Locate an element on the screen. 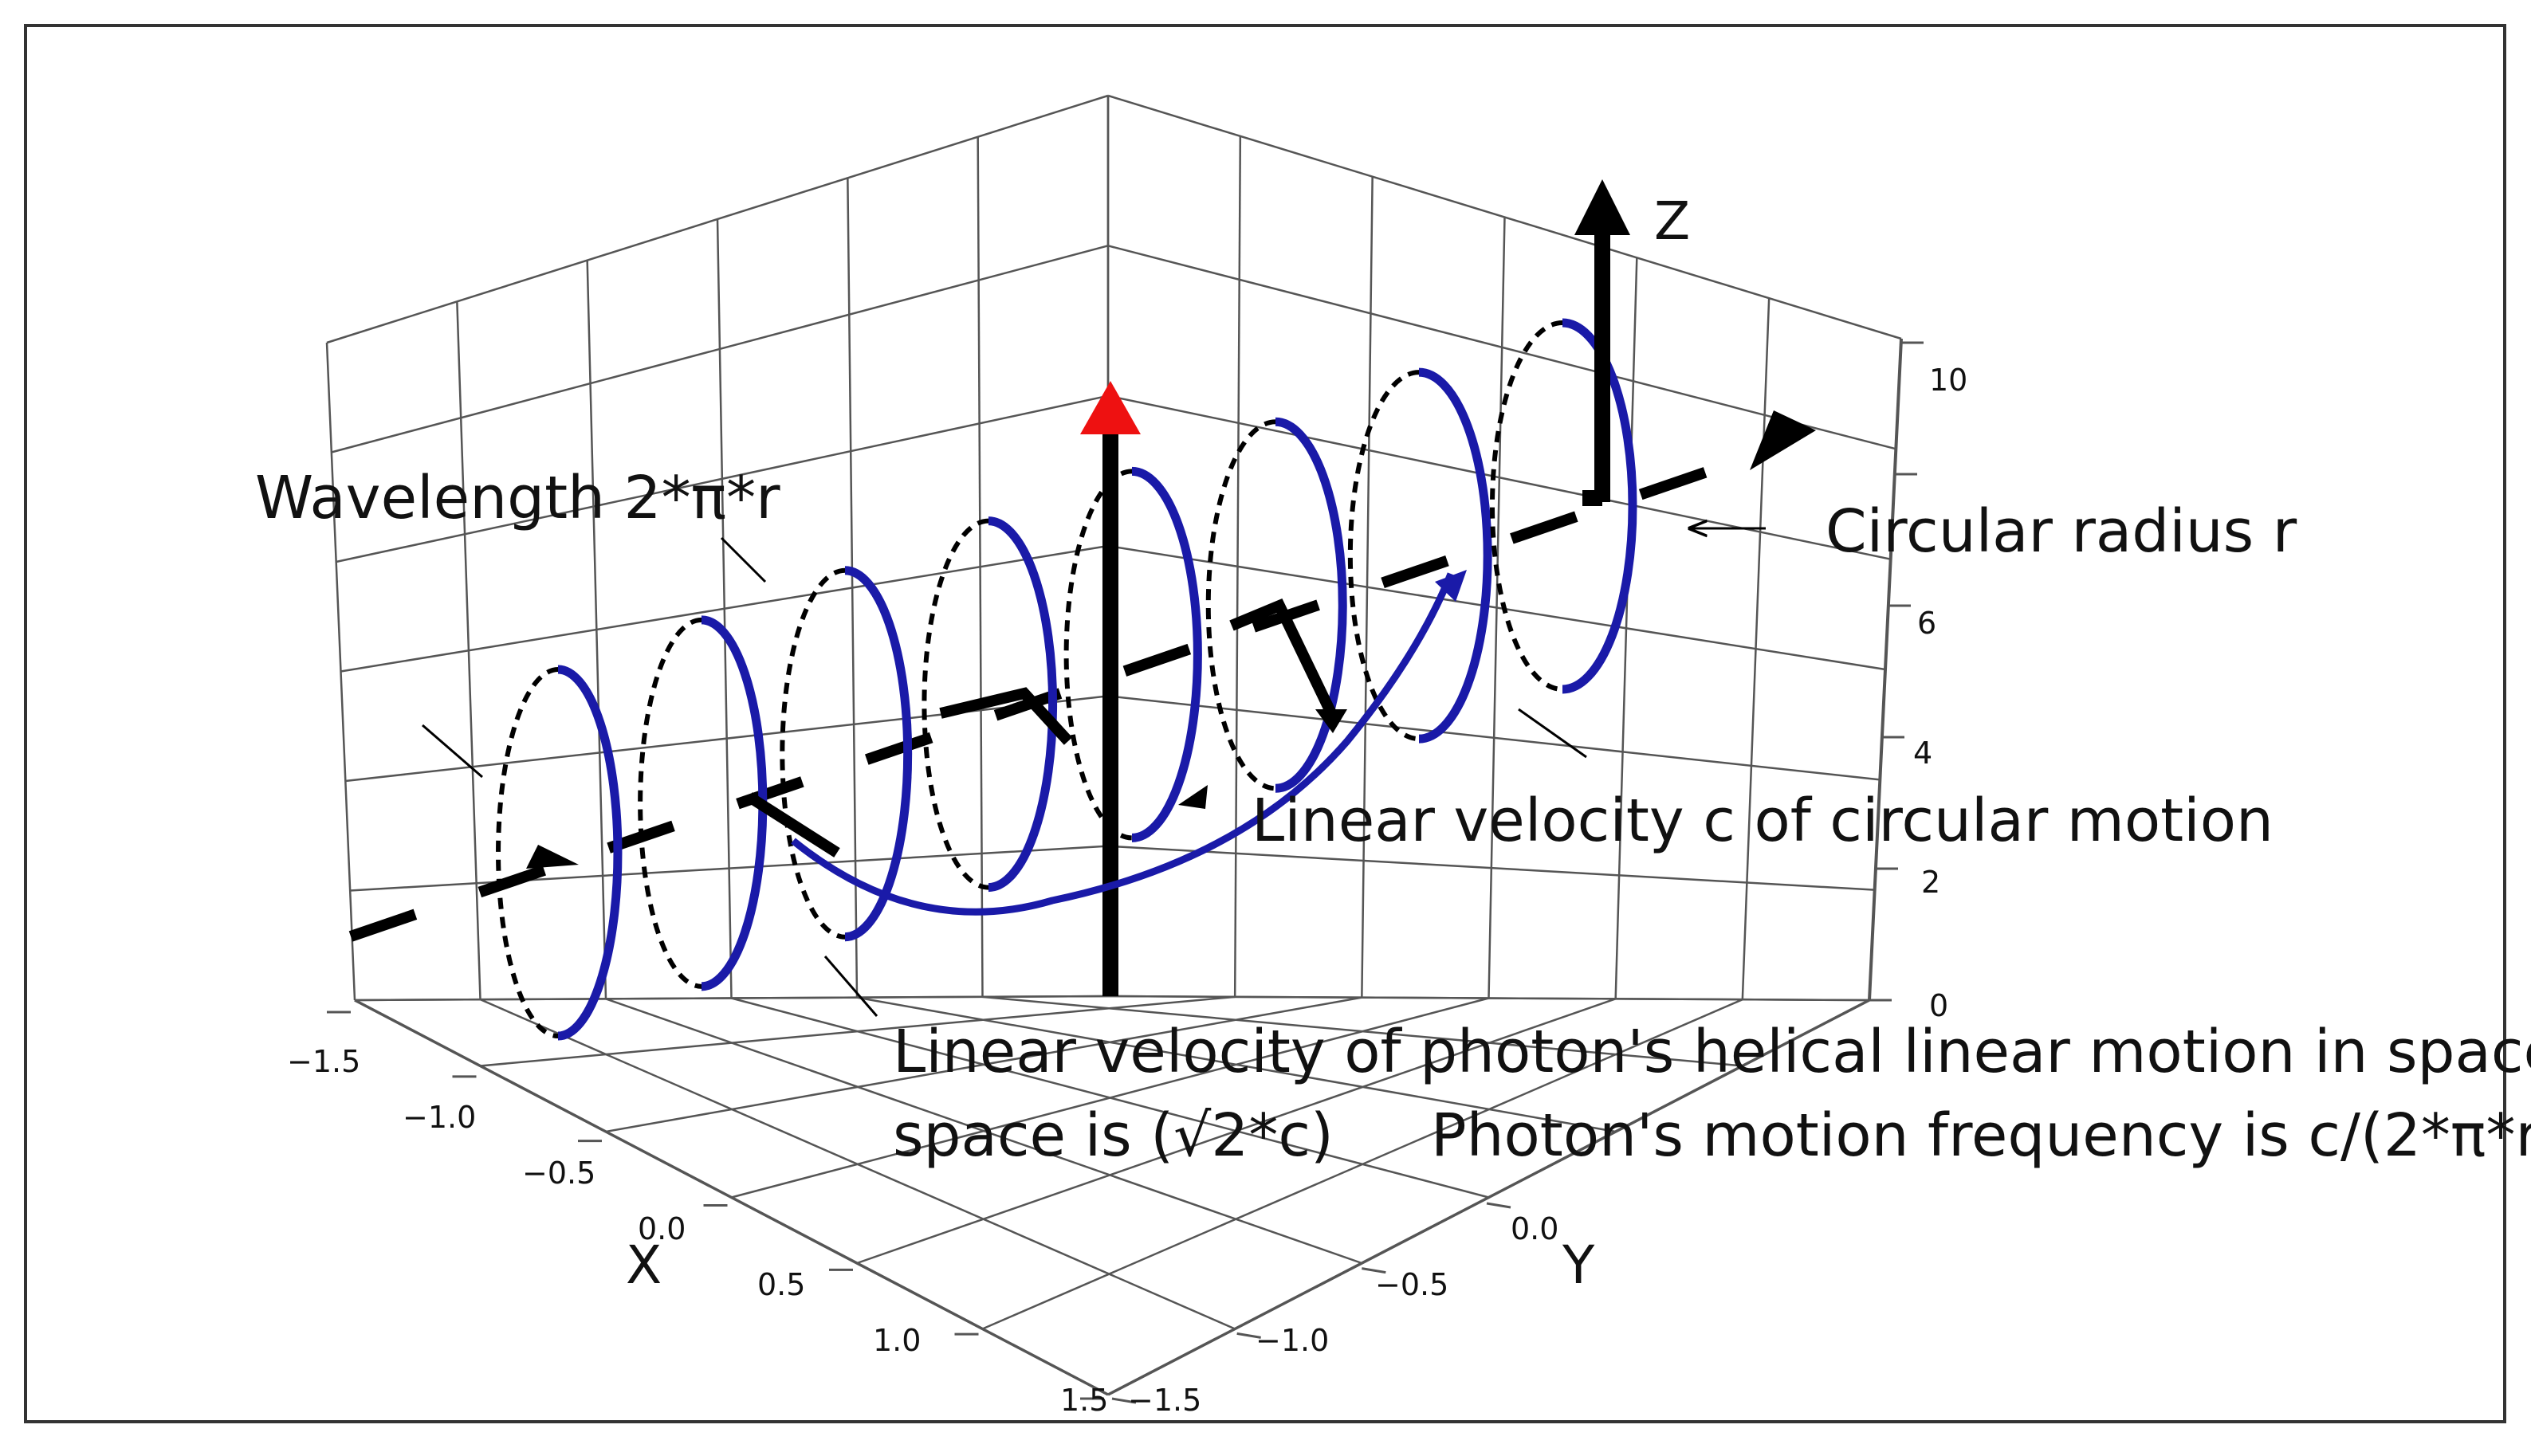 This screenshot has width=2531, height=1456. frequency-annotation: Photon's motion frequency is c/(2*π*r) is located at coordinates (1981, 1135).